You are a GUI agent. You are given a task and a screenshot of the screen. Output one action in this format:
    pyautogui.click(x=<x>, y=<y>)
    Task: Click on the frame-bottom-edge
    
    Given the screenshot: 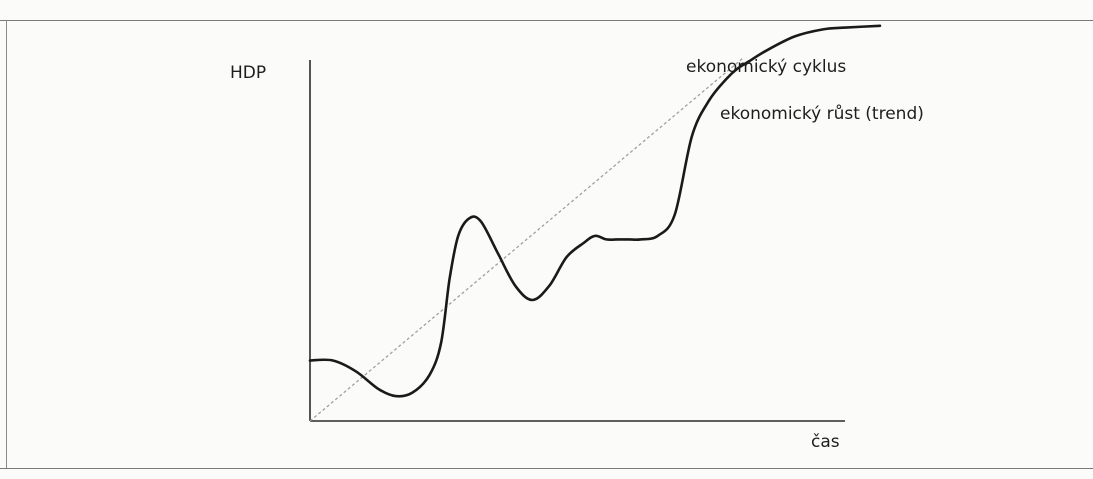 What is the action you would take?
    pyautogui.click(x=546, y=468)
    